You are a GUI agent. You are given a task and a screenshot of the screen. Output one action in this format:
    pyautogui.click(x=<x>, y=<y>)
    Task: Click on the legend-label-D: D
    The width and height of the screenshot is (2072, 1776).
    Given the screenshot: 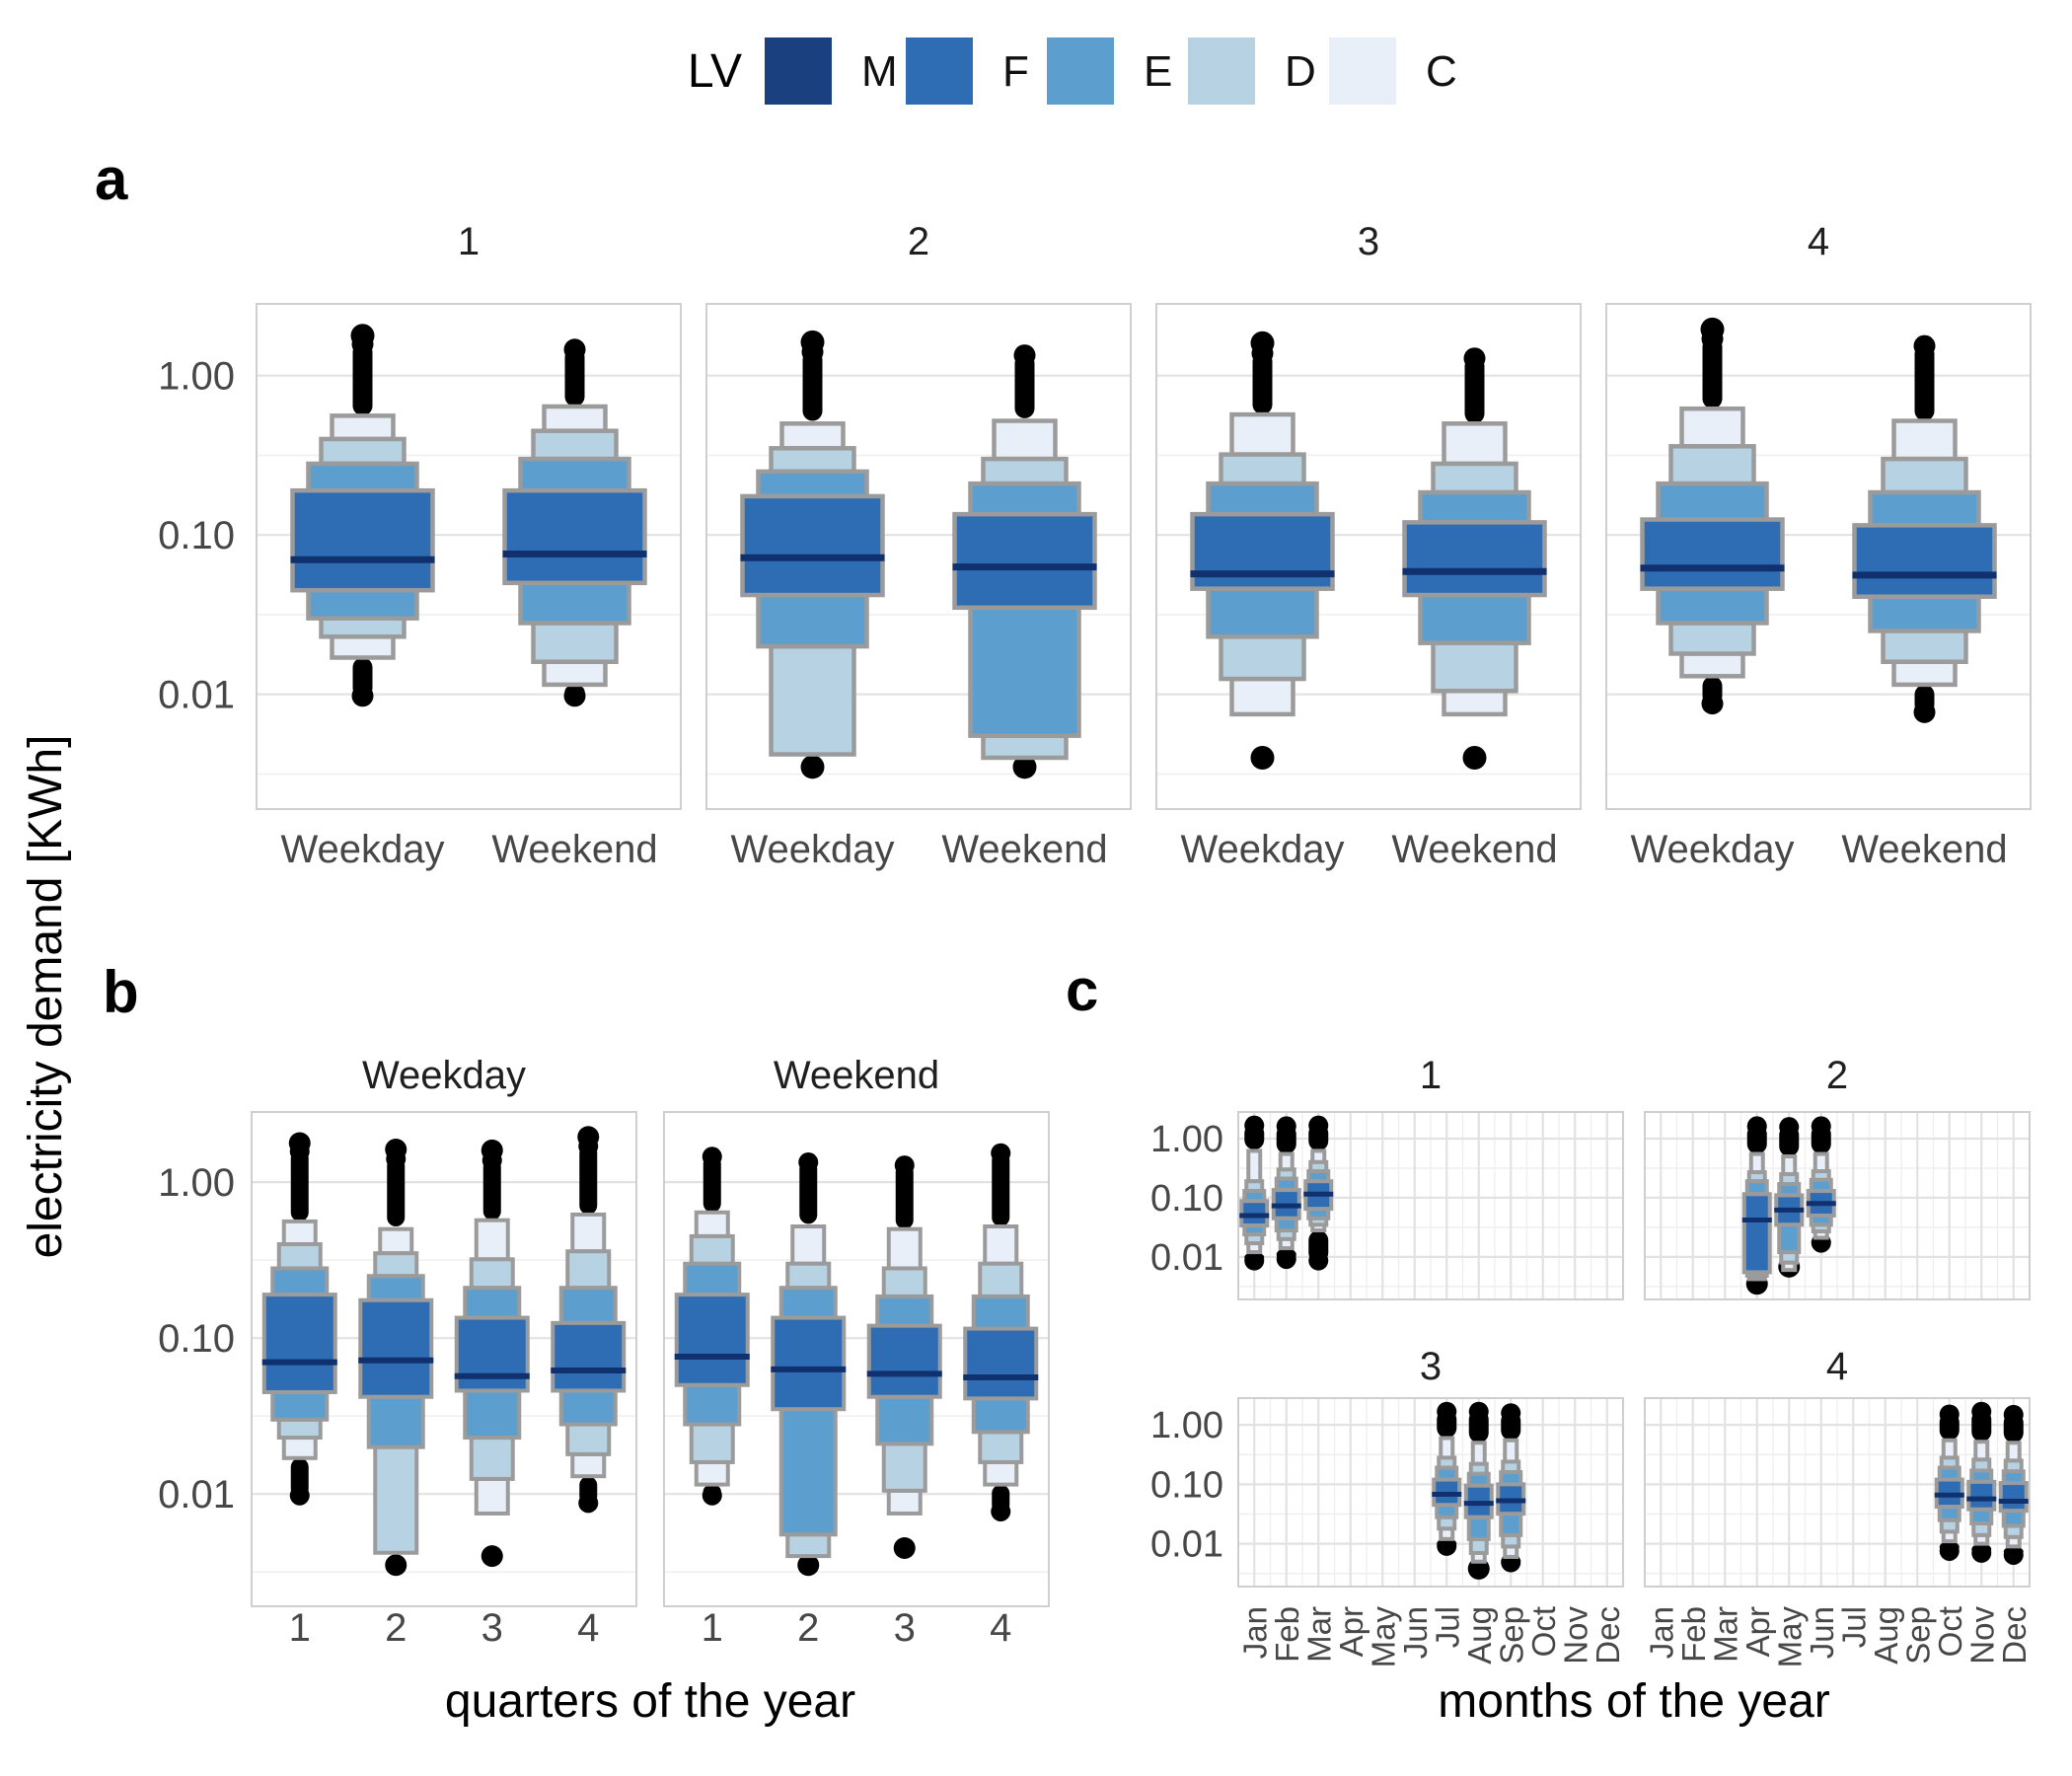 What is the action you would take?
    pyautogui.click(x=1300, y=72)
    